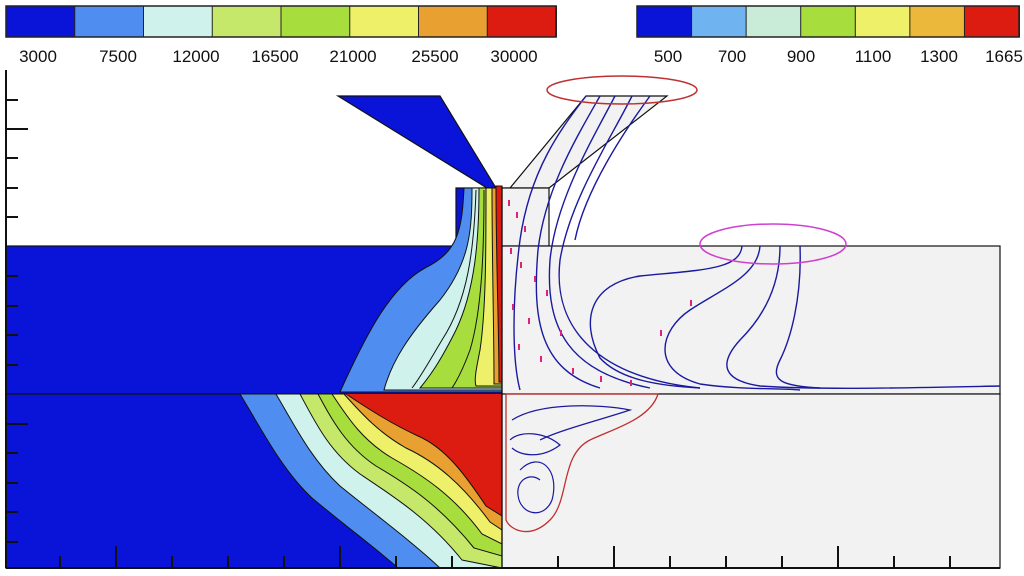  What do you see at coordinates (668, 56) in the screenshot?
I see `right-colorbar-label-0: 500` at bounding box center [668, 56].